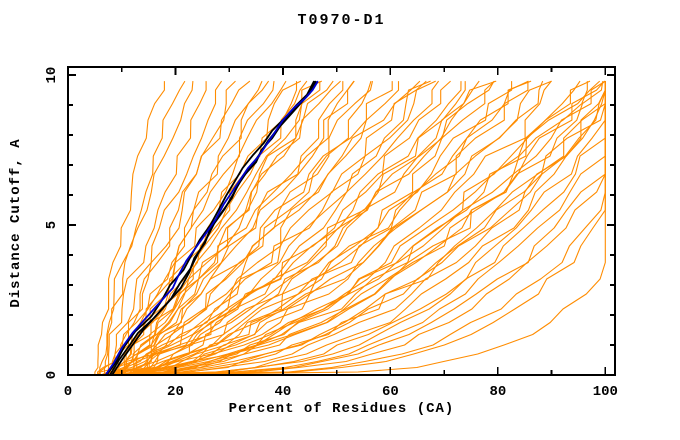 The image size is (680, 440). Describe the element at coordinates (341, 392) in the screenshot. I see `x-tick-labels: 0 20 40 60 80 100` at that location.